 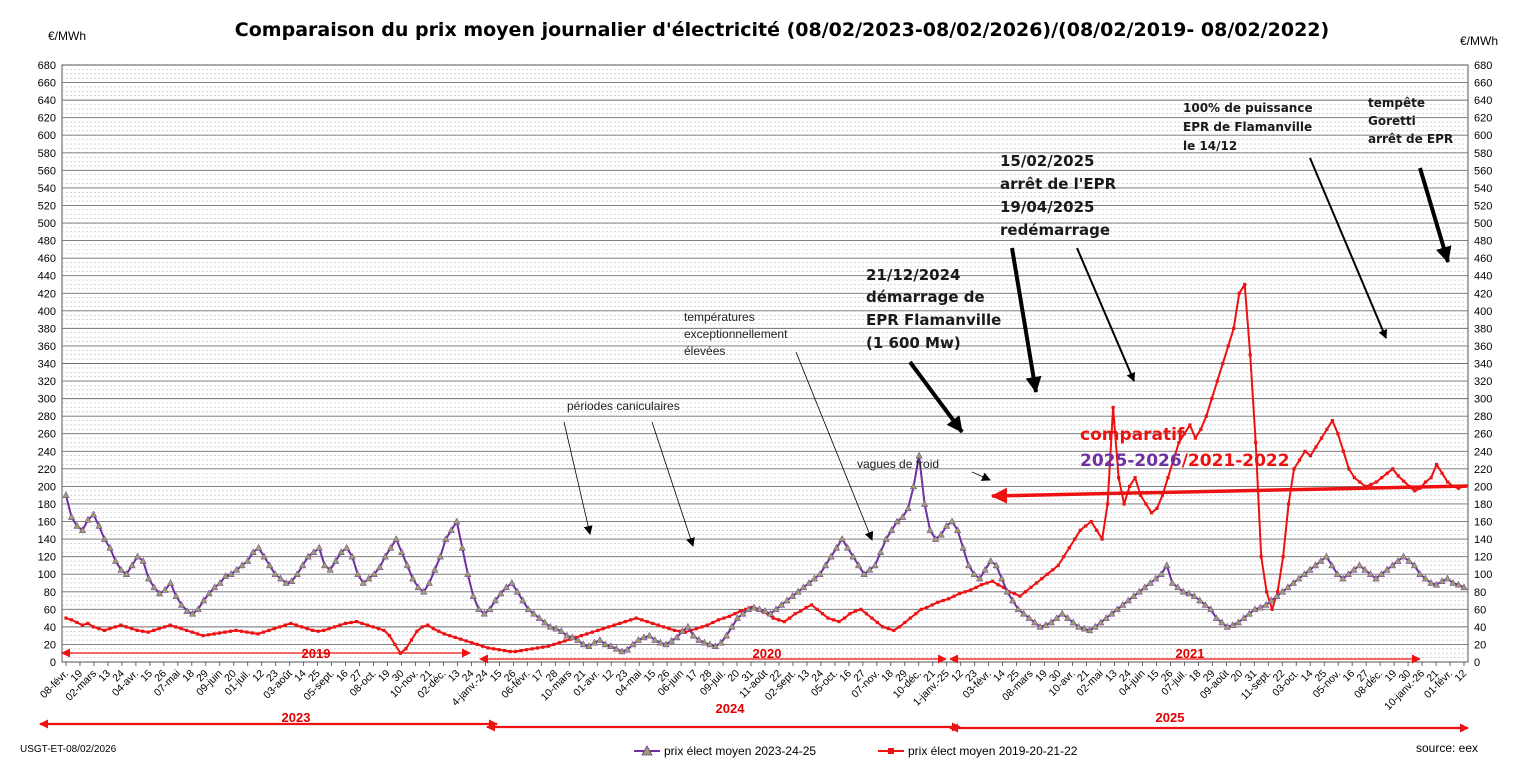 I want to click on arrow-epr-restart, so click(x=1105, y=314).